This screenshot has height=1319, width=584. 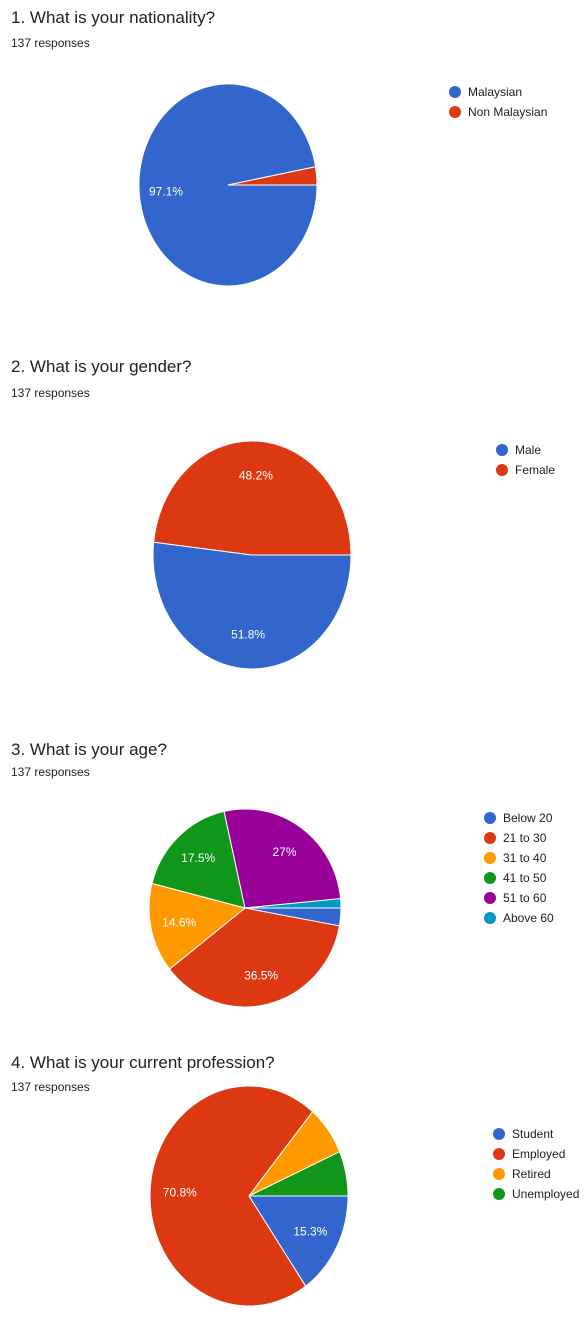 I want to click on pie-chart-age: 36.5% 14.6% 17.5% 27%, so click(x=245, y=908).